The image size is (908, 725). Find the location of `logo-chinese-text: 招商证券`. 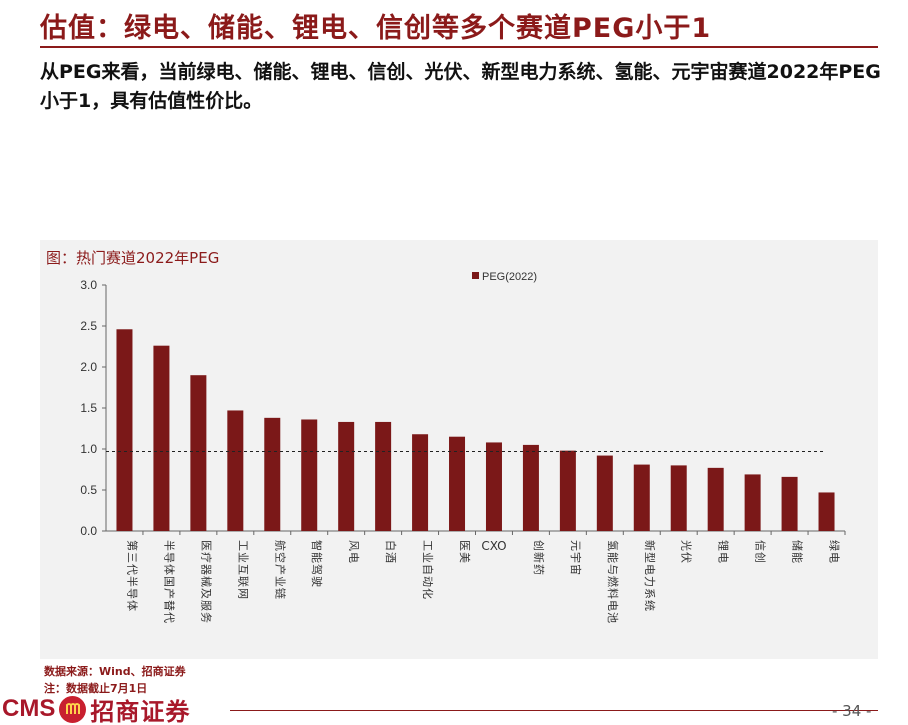

logo-chinese-text: 招商证券 is located at coordinates (140, 711).